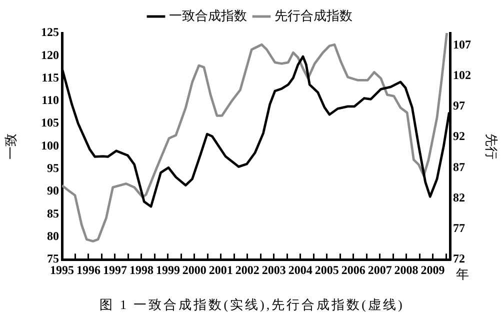 This screenshot has height=324, width=504. What do you see at coordinates (462, 75) in the screenshot?
I see `y2-tick-label: 102` at bounding box center [462, 75].